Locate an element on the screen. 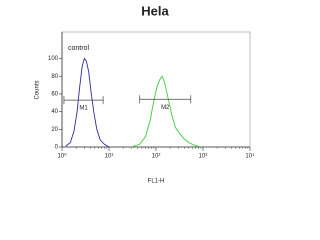  y-axis-label: Counts is located at coordinates (38, 89).